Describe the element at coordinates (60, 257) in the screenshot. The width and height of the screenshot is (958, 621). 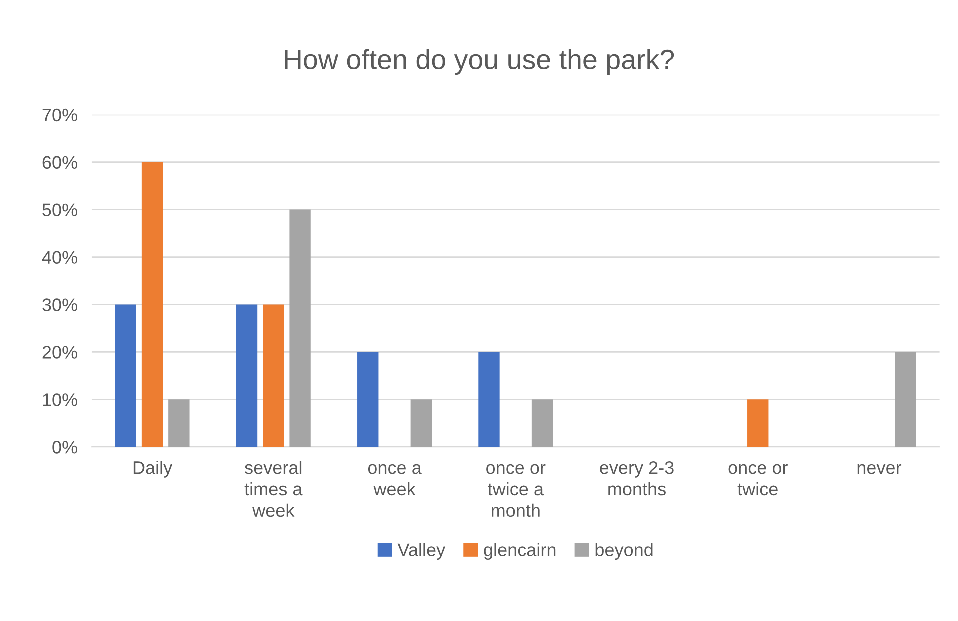
I see `y-tick-label: 40%` at that location.